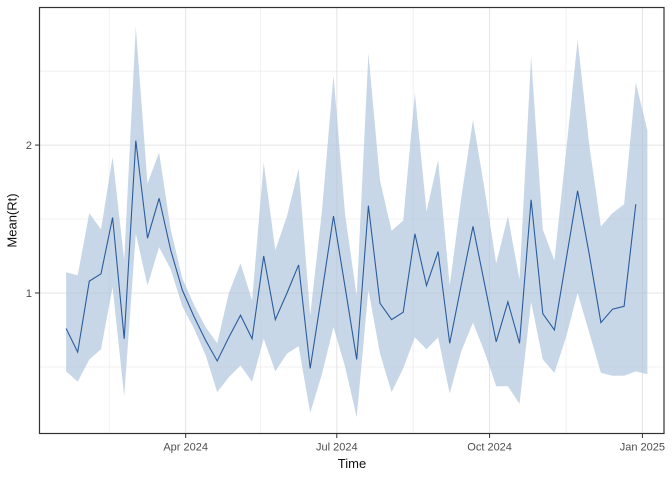 This screenshot has height=480, width=672. I want to click on x-tick-label: Apr 2024, so click(185, 448).